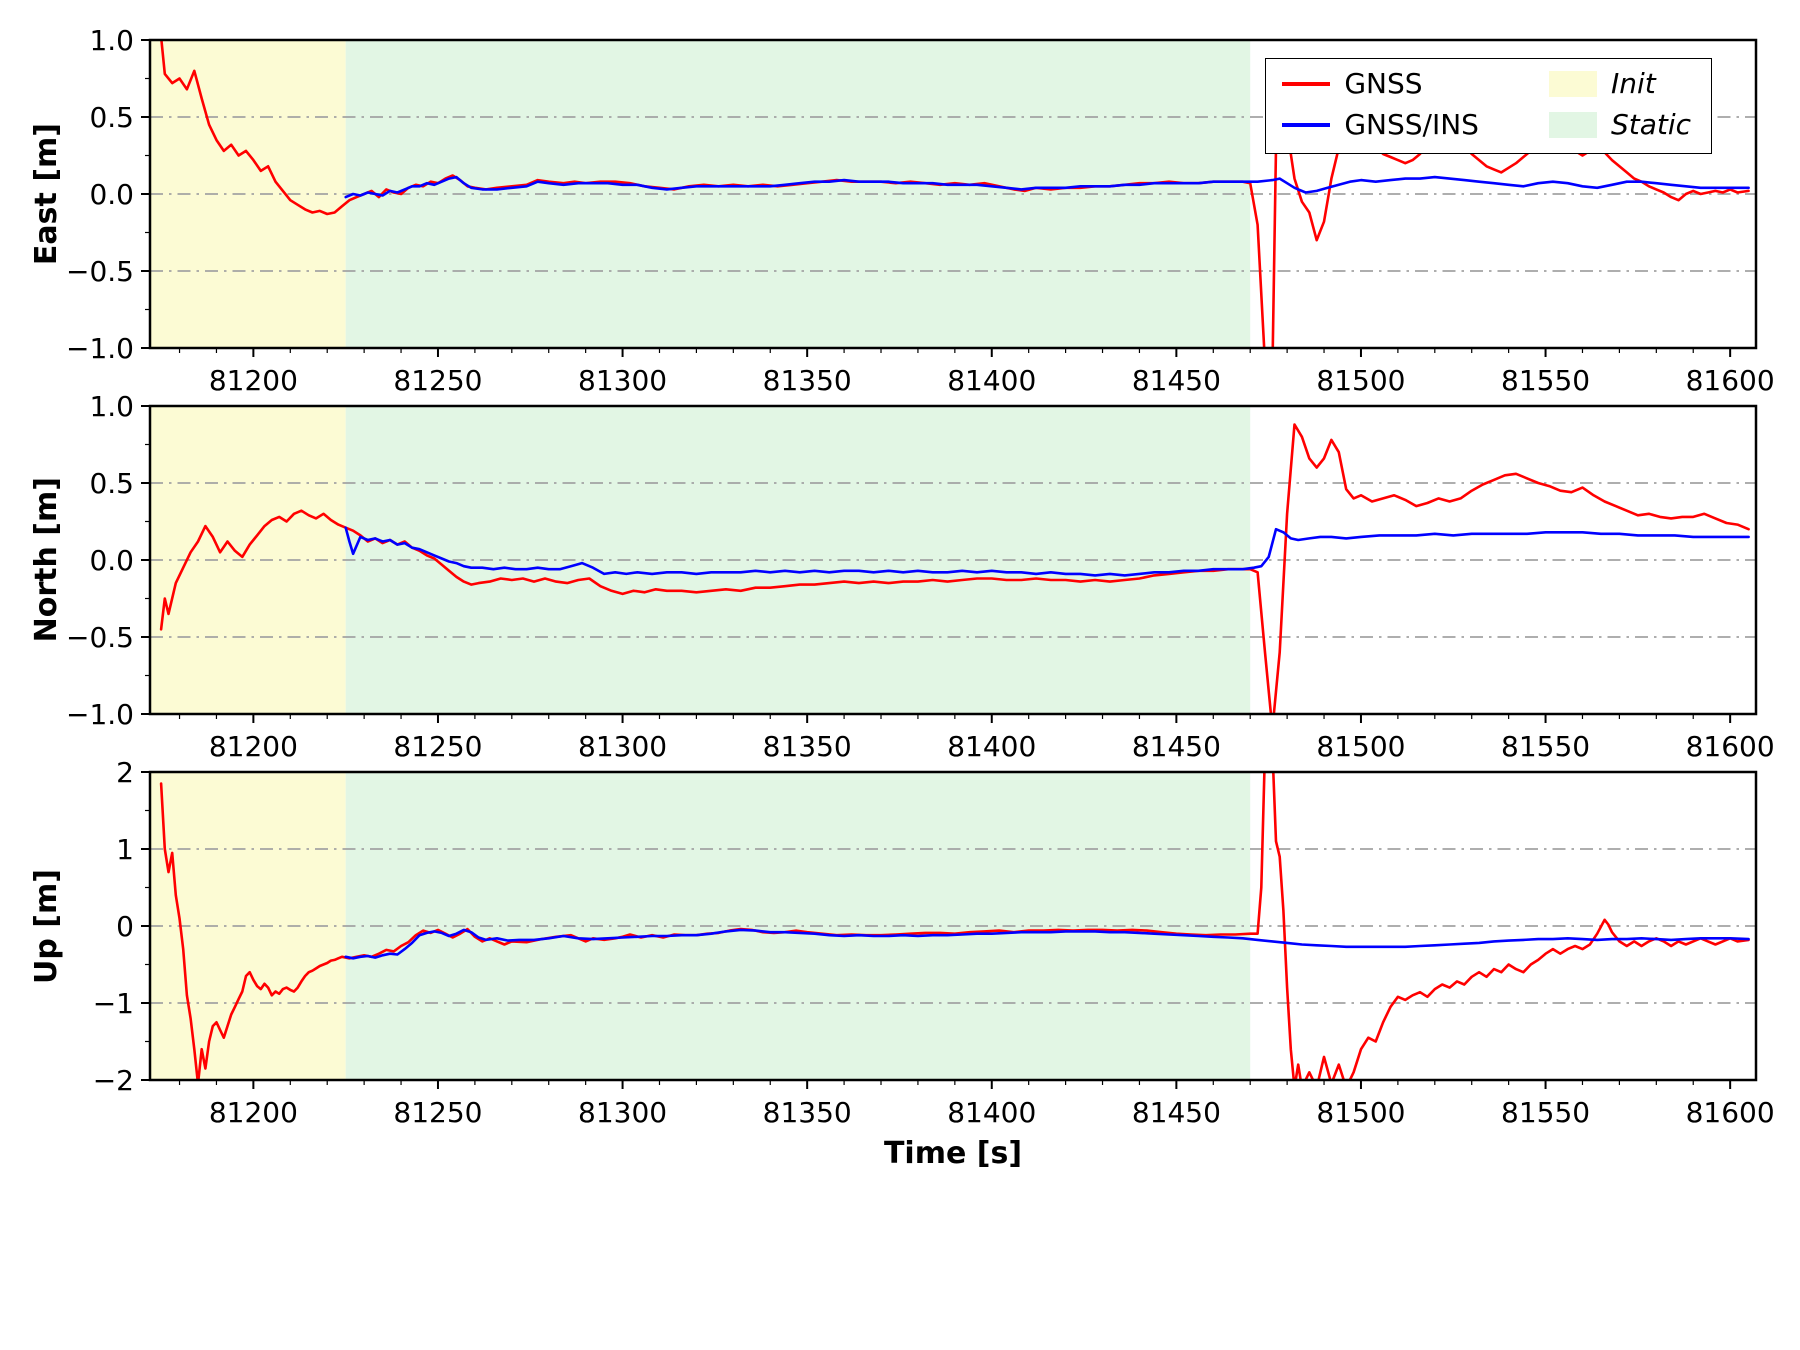 The width and height of the screenshot is (1800, 1350). Describe the element at coordinates (125, 926) in the screenshot. I see `y-tick-label: 0` at that location.